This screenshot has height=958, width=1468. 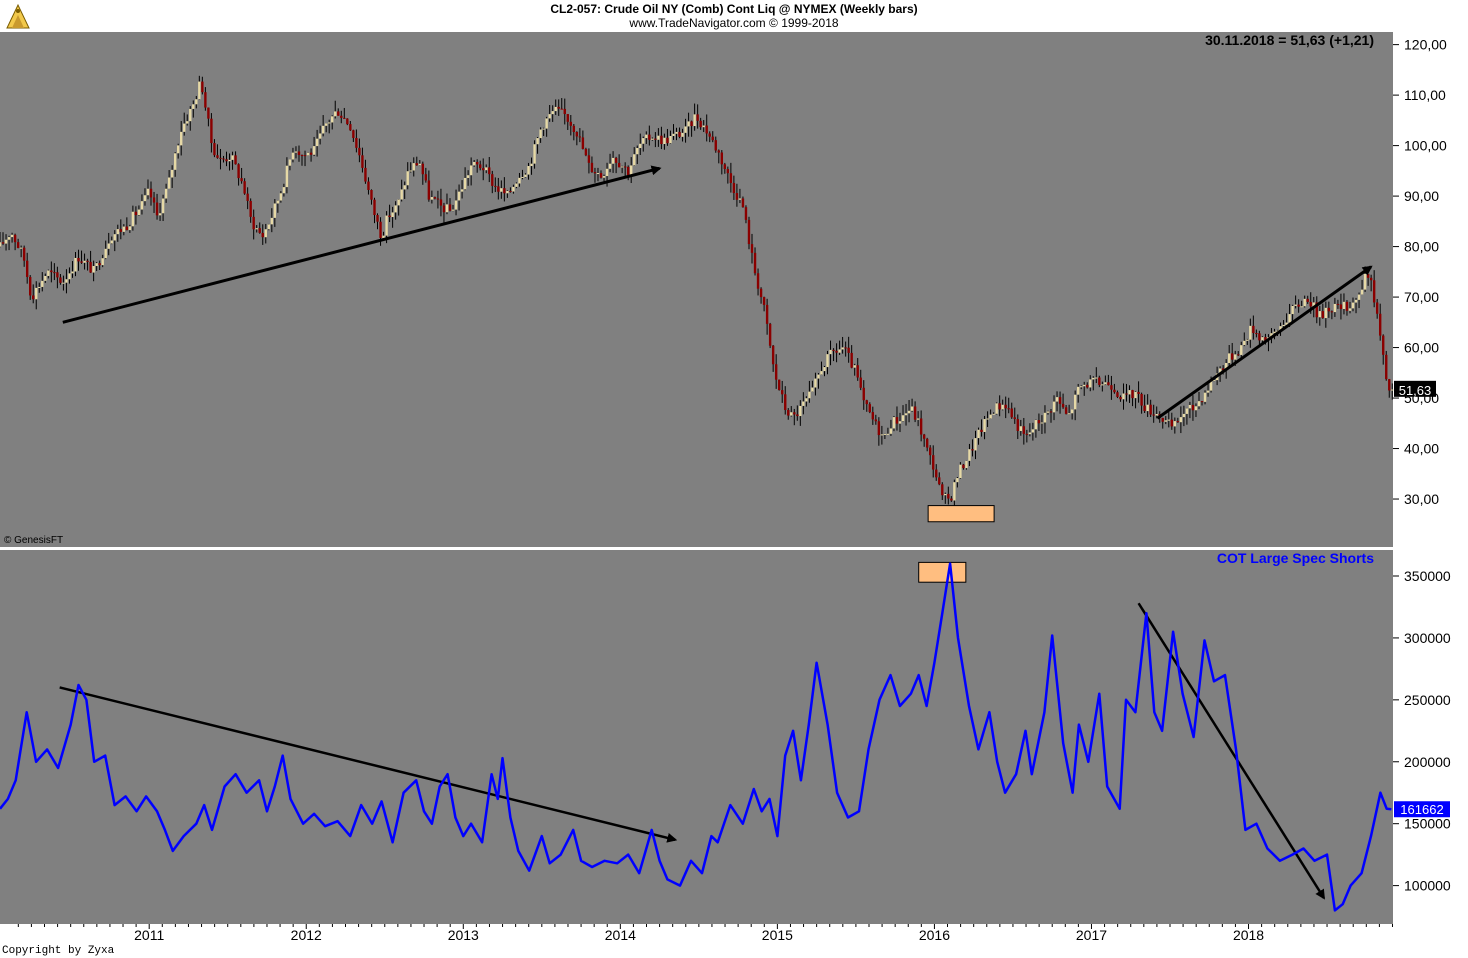 What do you see at coordinates (58, 951) in the screenshot?
I see `copyright-text: Copyright by Zyxa` at bounding box center [58, 951].